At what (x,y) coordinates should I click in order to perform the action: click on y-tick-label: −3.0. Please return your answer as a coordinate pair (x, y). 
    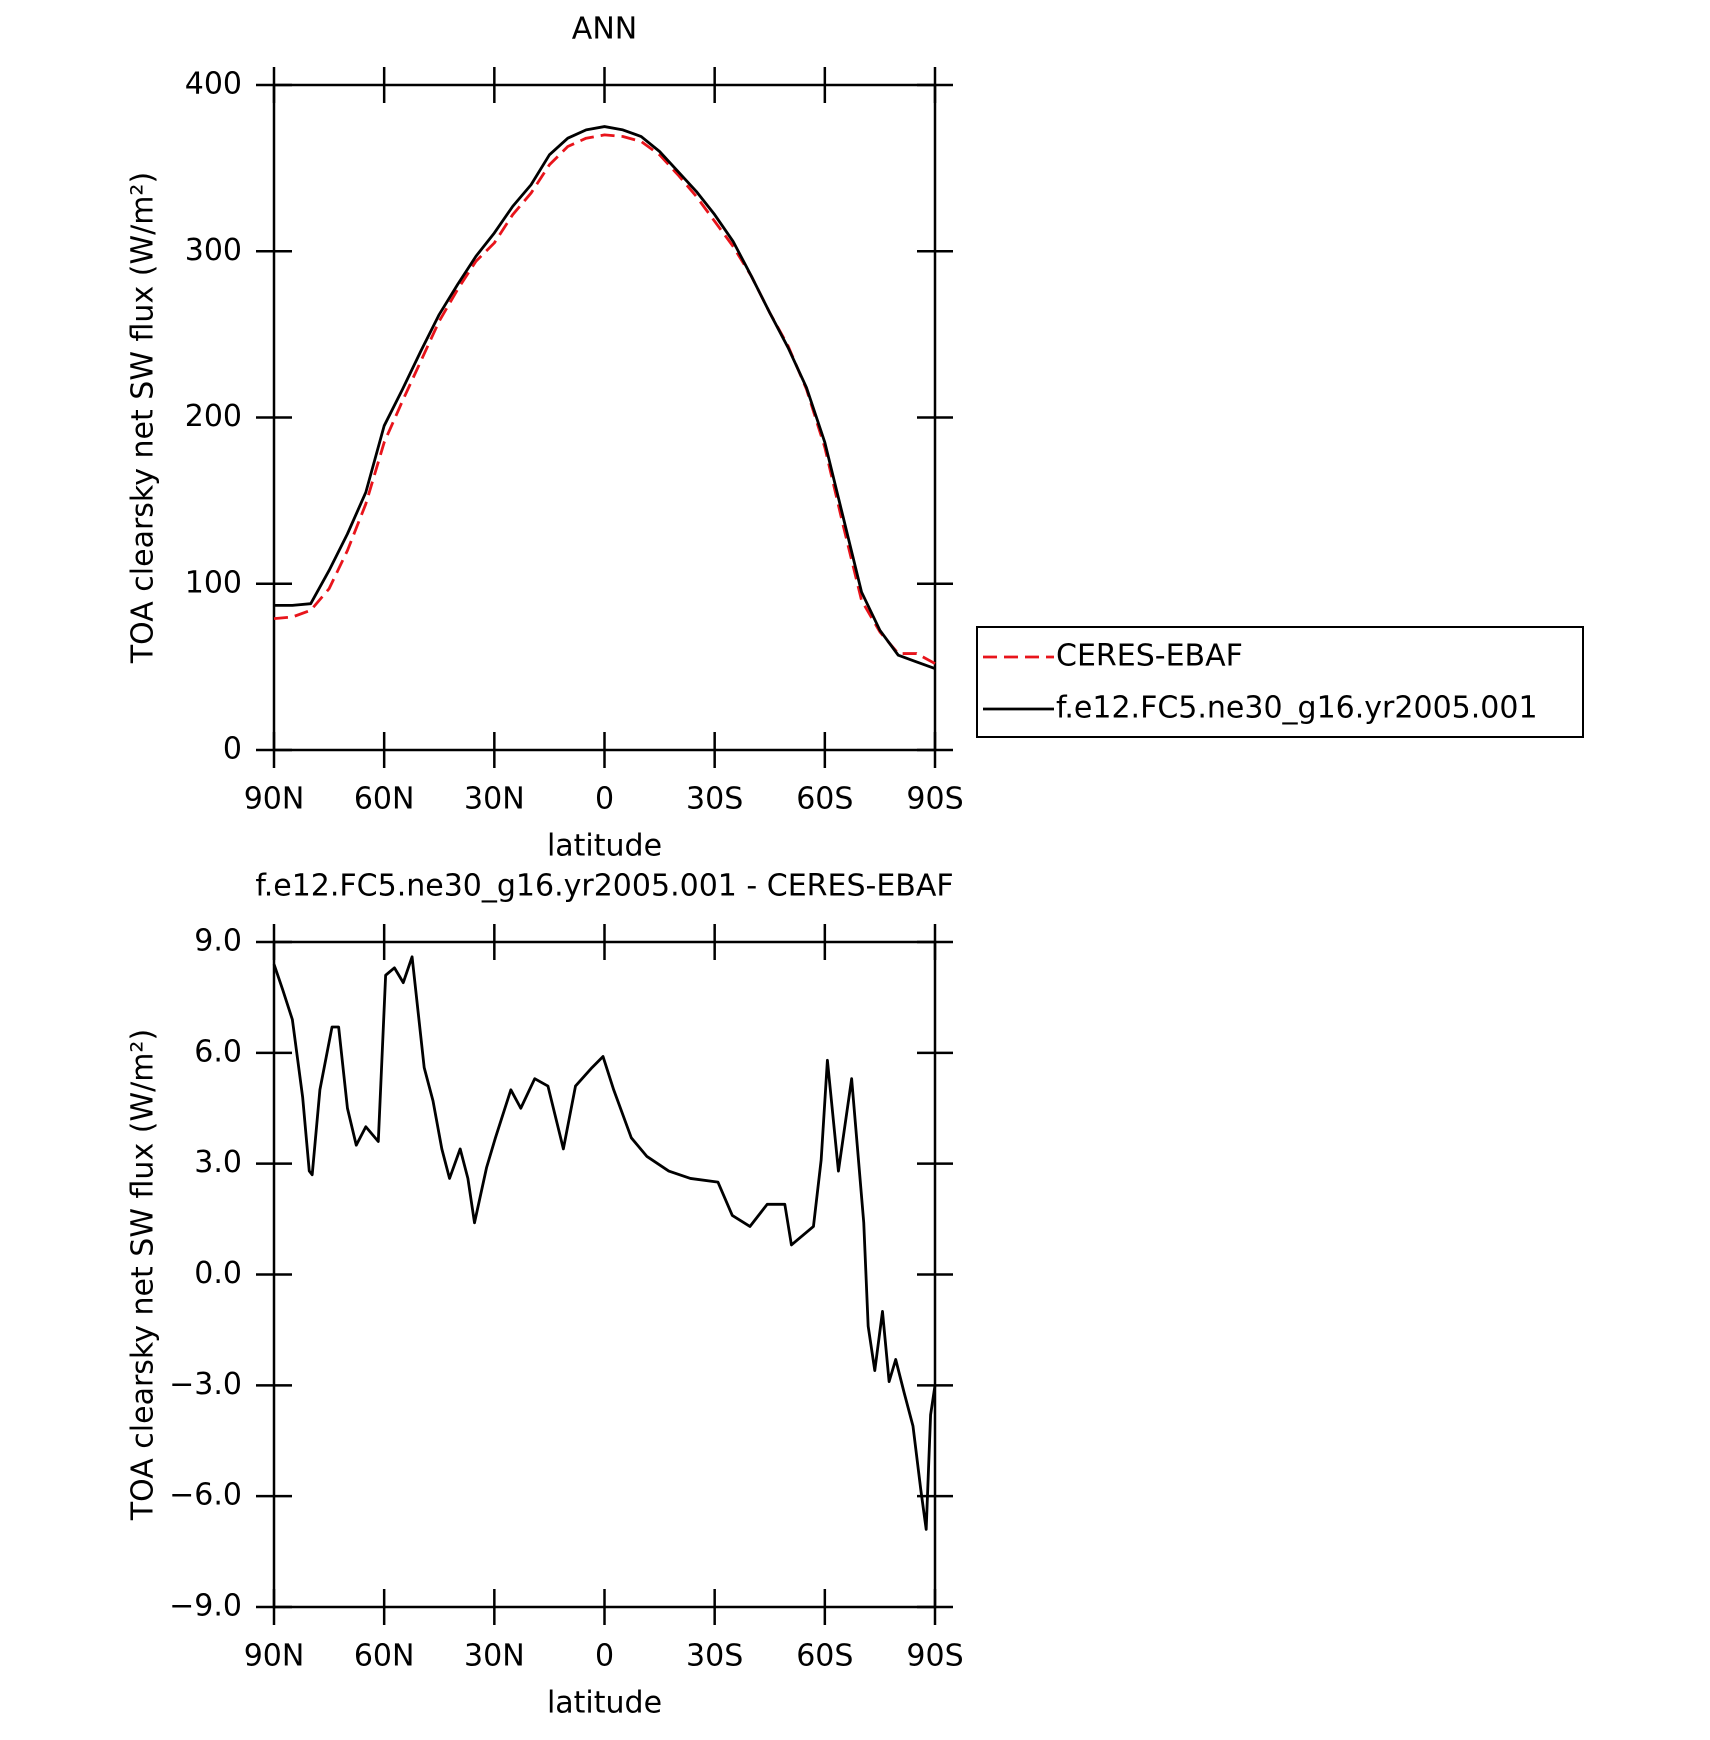
    Looking at the image, I should click on (205, 1384).